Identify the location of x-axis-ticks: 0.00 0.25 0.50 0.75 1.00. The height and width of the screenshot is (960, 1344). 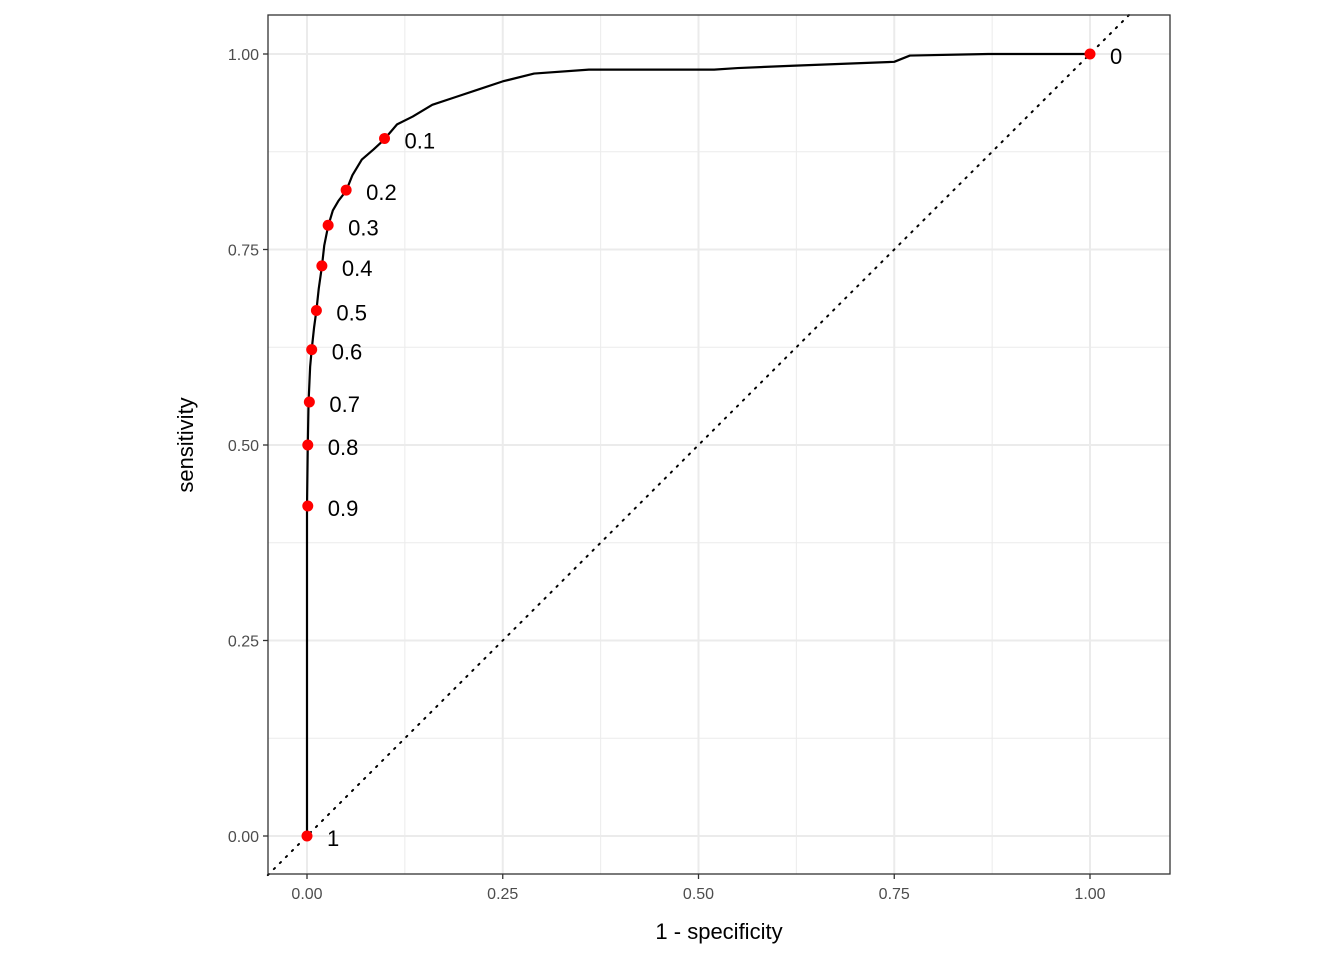
(698, 888).